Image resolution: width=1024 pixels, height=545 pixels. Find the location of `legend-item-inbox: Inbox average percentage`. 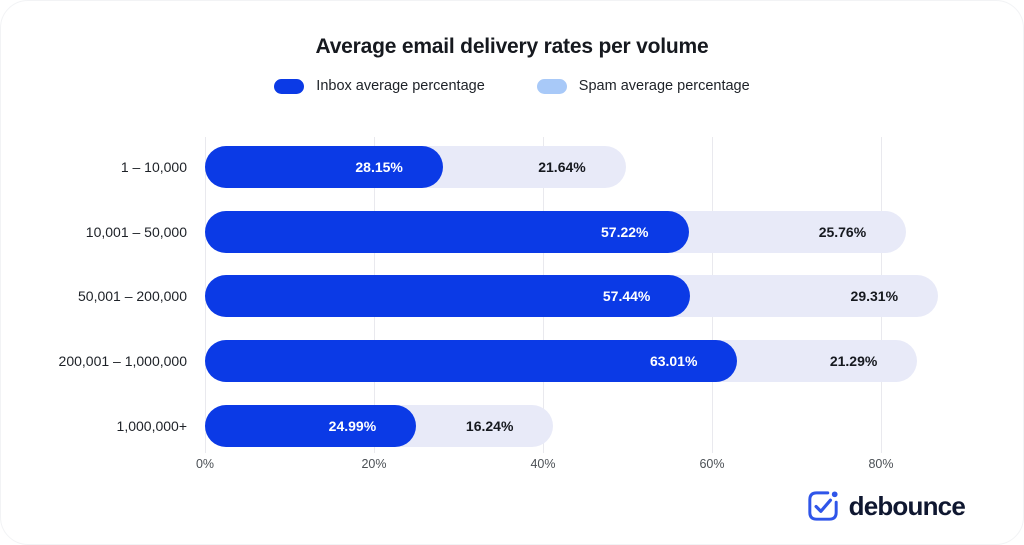

legend-item-inbox: Inbox average percentage is located at coordinates (379, 86).